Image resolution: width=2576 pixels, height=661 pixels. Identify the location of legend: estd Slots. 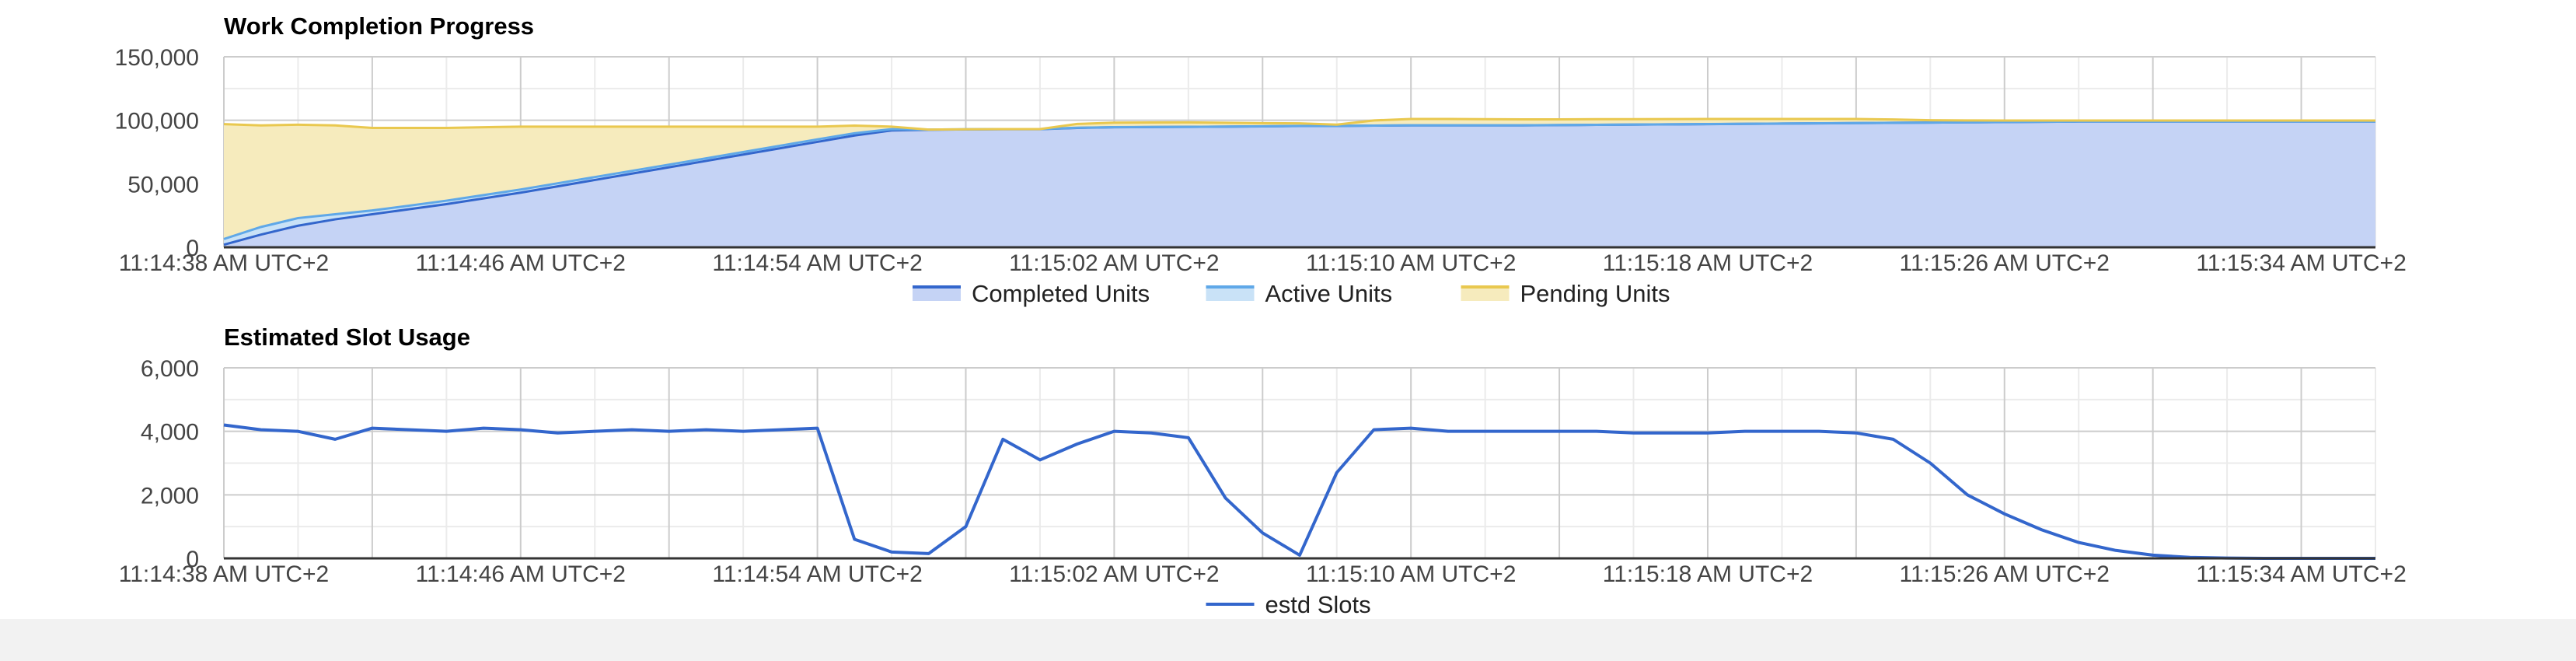
(1289, 604).